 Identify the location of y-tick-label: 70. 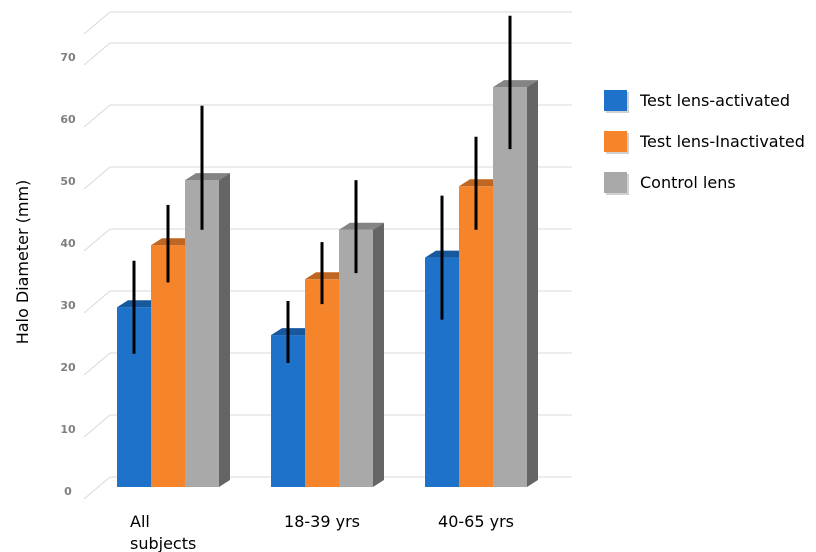
(68, 57).